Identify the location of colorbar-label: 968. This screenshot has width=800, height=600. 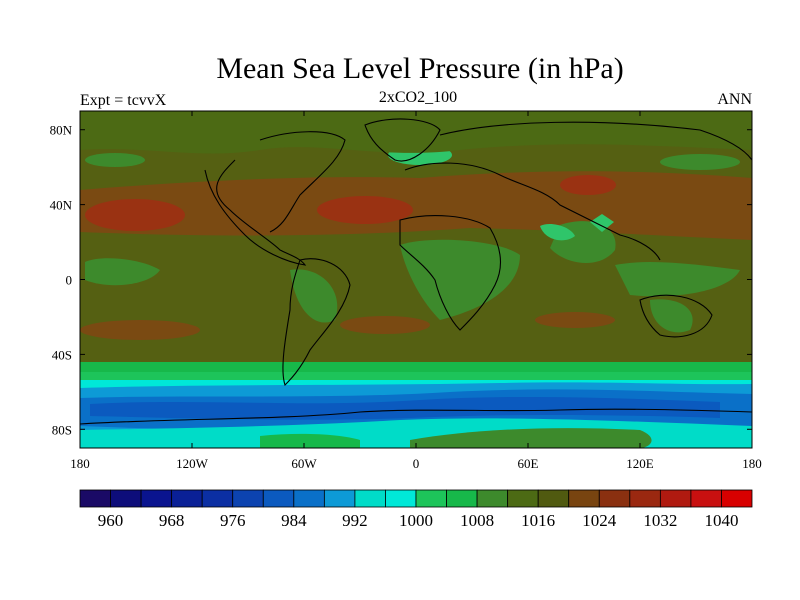
(172, 520).